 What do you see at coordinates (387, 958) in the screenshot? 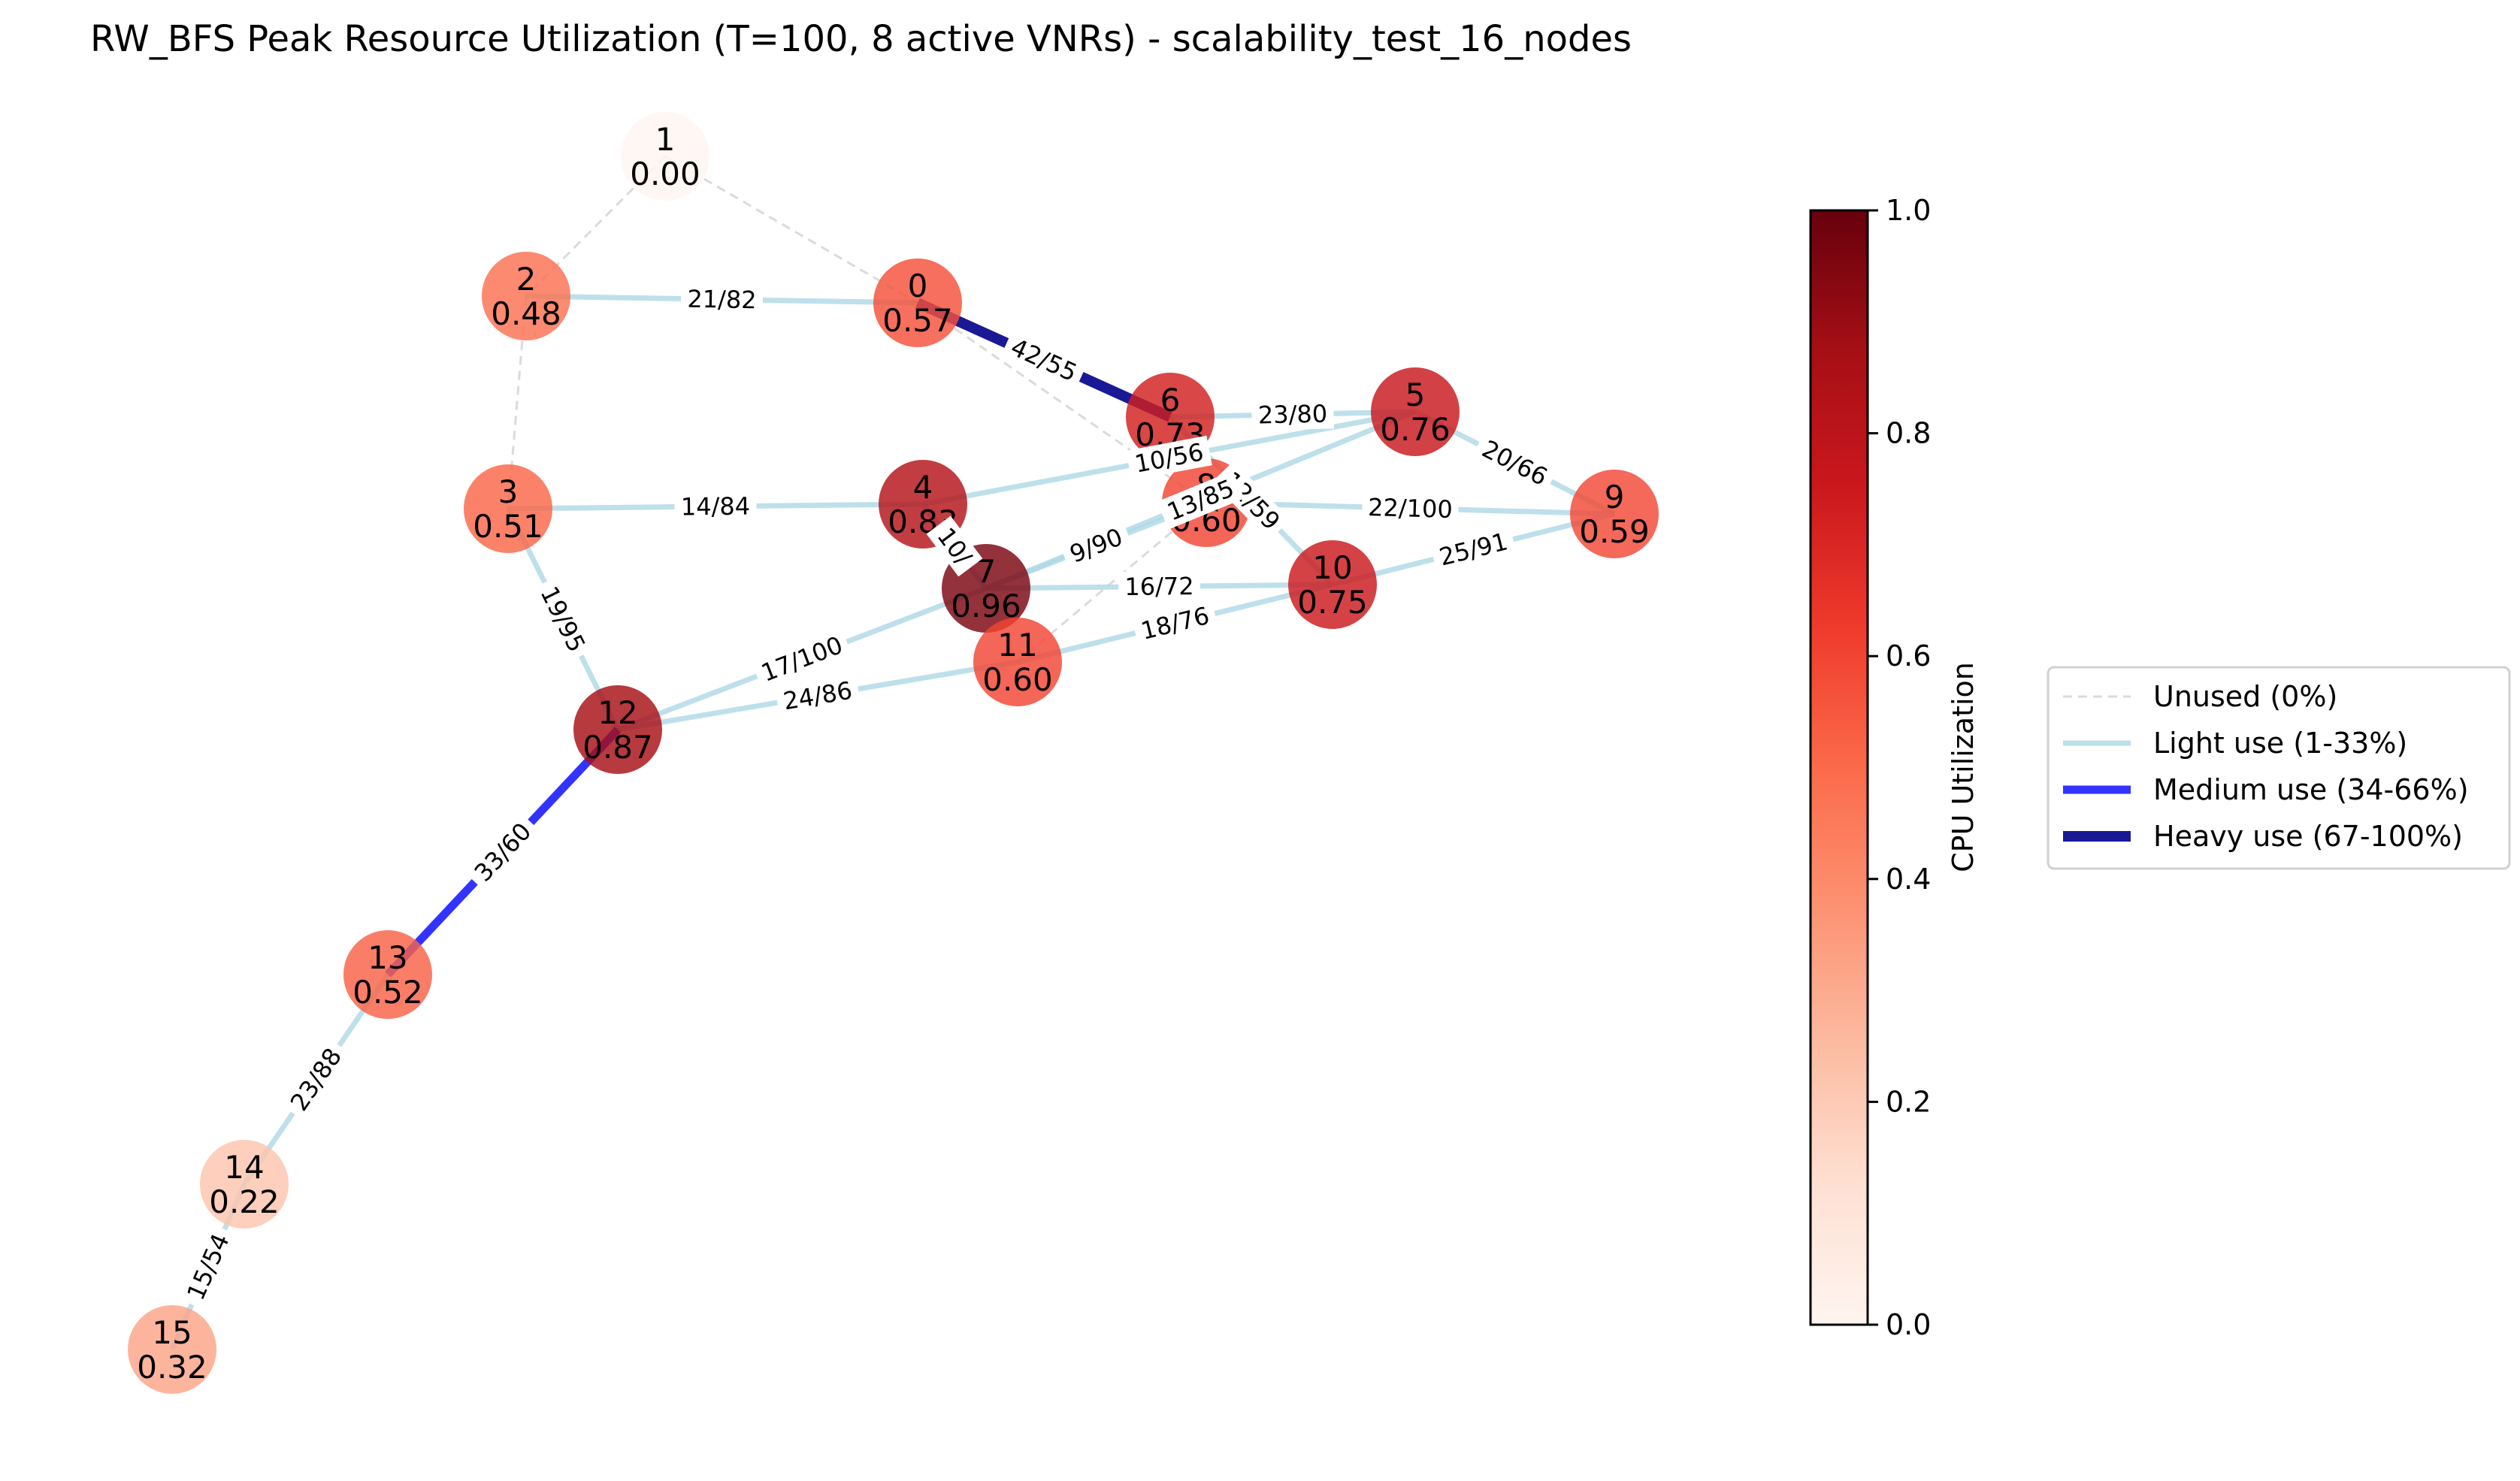
I see `node-id-label: 13` at bounding box center [387, 958].